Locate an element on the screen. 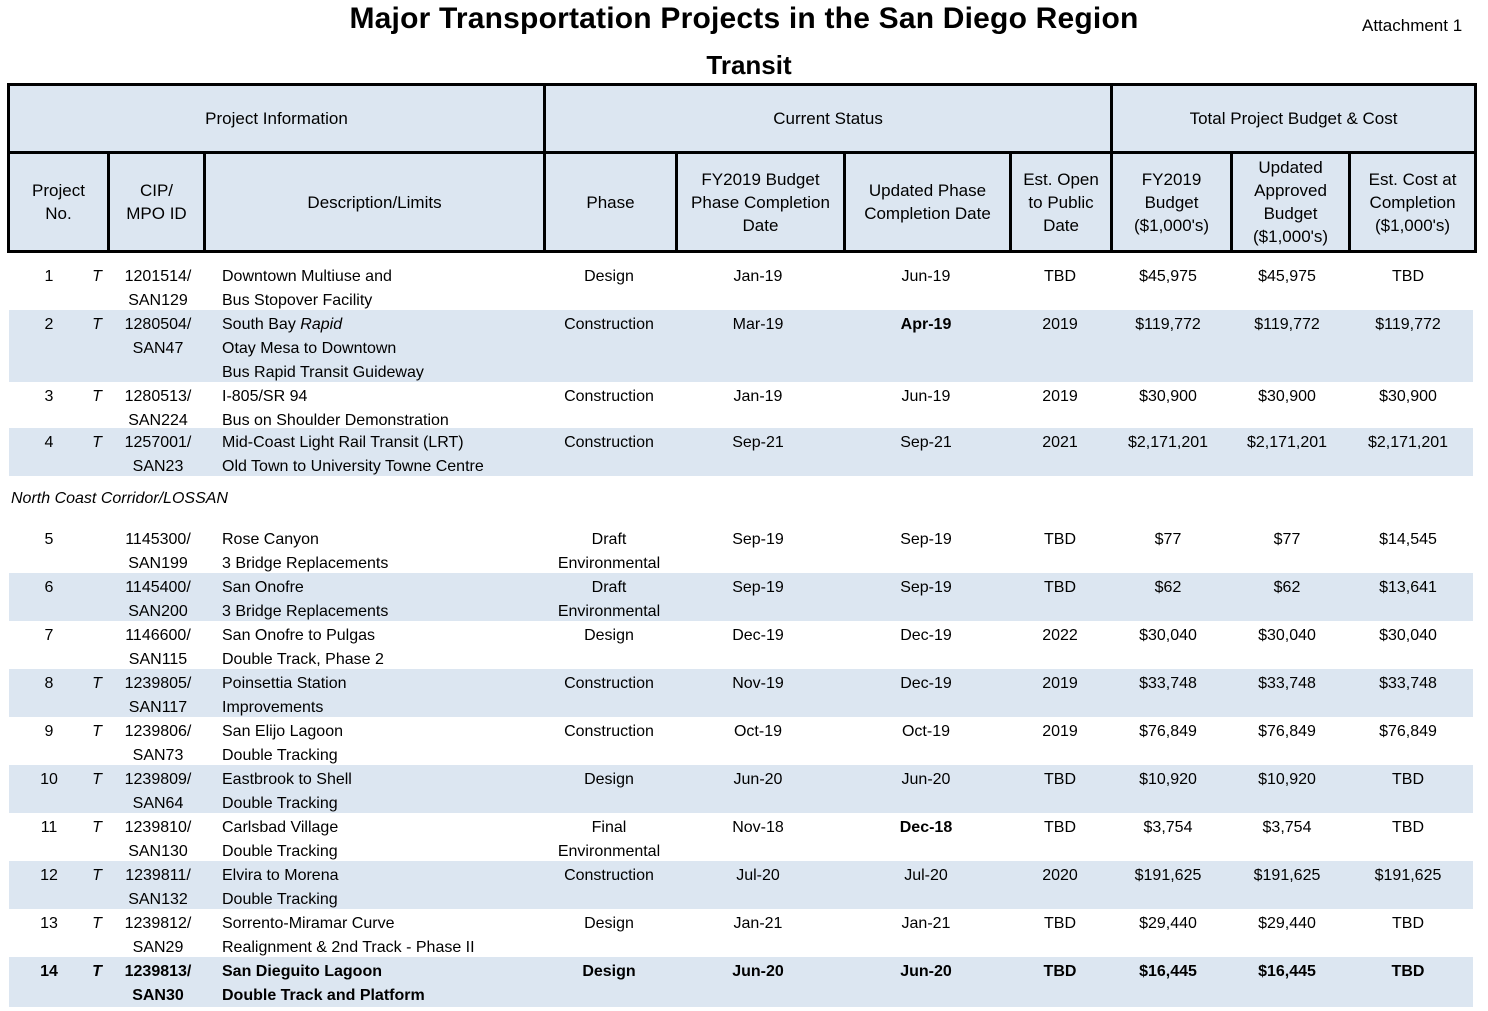 Image resolution: width=1488 pixels, height=1011 pixels. cip-line: 1145300/ is located at coordinates (158, 539).